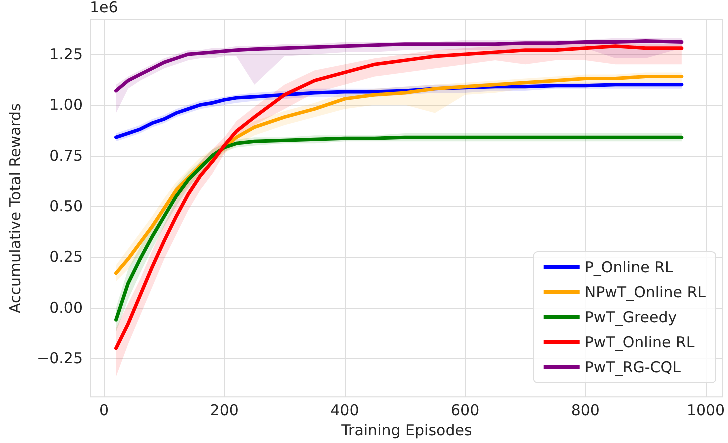  I want to click on x-axis-title: Training Episodes, so click(406, 431).